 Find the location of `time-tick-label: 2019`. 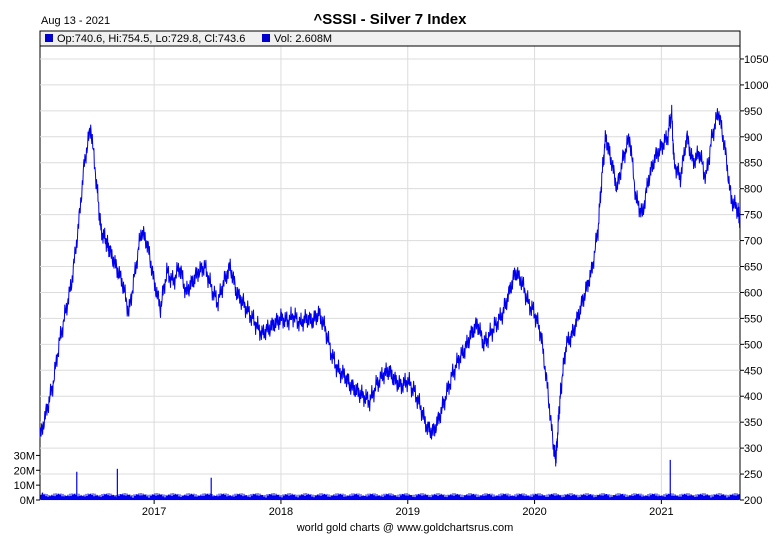

time-tick-label: 2019 is located at coordinates (408, 512).